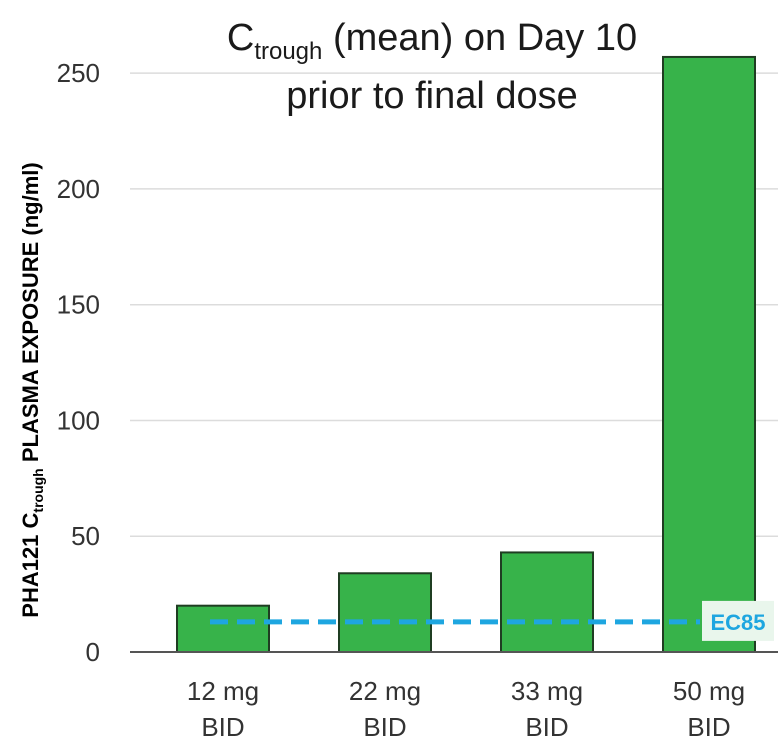 The width and height of the screenshot is (778, 744). Describe the element at coordinates (30, 564) in the screenshot. I see `y-axis-label-prefix: PHA121 C` at that location.